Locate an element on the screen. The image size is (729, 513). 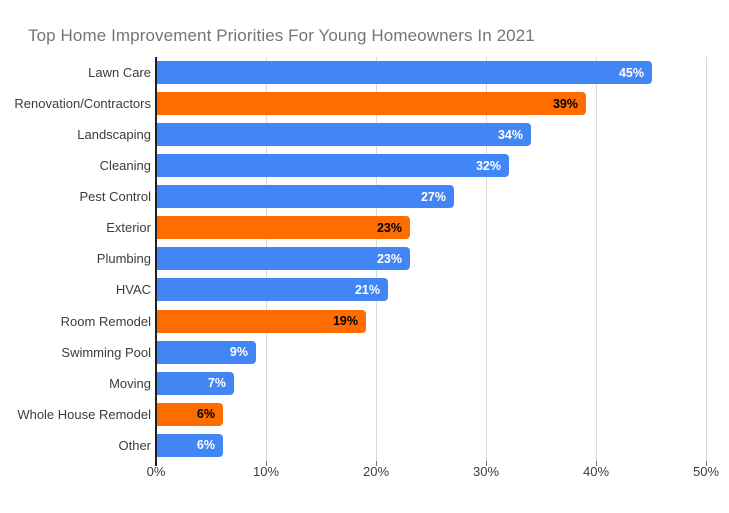
bar: 9% is located at coordinates (206, 352).